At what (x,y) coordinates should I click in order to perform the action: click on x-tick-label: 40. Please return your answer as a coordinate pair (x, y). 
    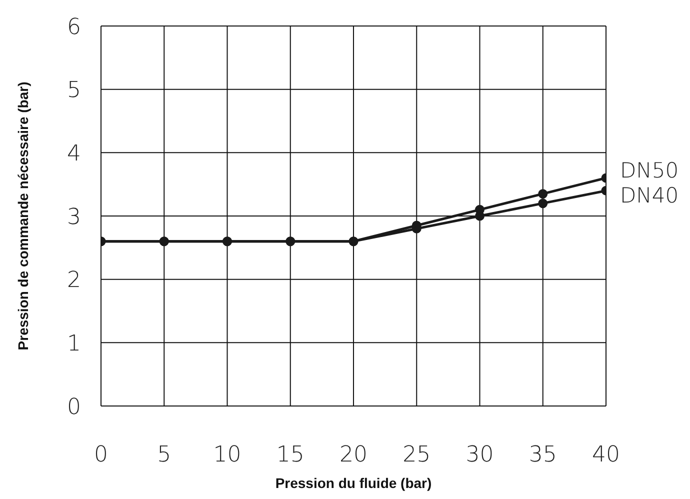
    Looking at the image, I should click on (606, 455).